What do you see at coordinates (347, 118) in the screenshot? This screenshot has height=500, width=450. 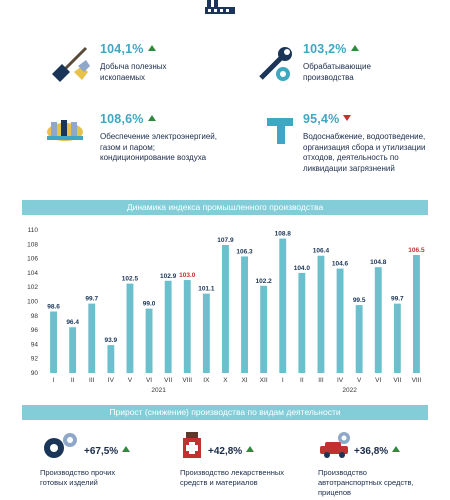 I see `trend-down-icon` at bounding box center [347, 118].